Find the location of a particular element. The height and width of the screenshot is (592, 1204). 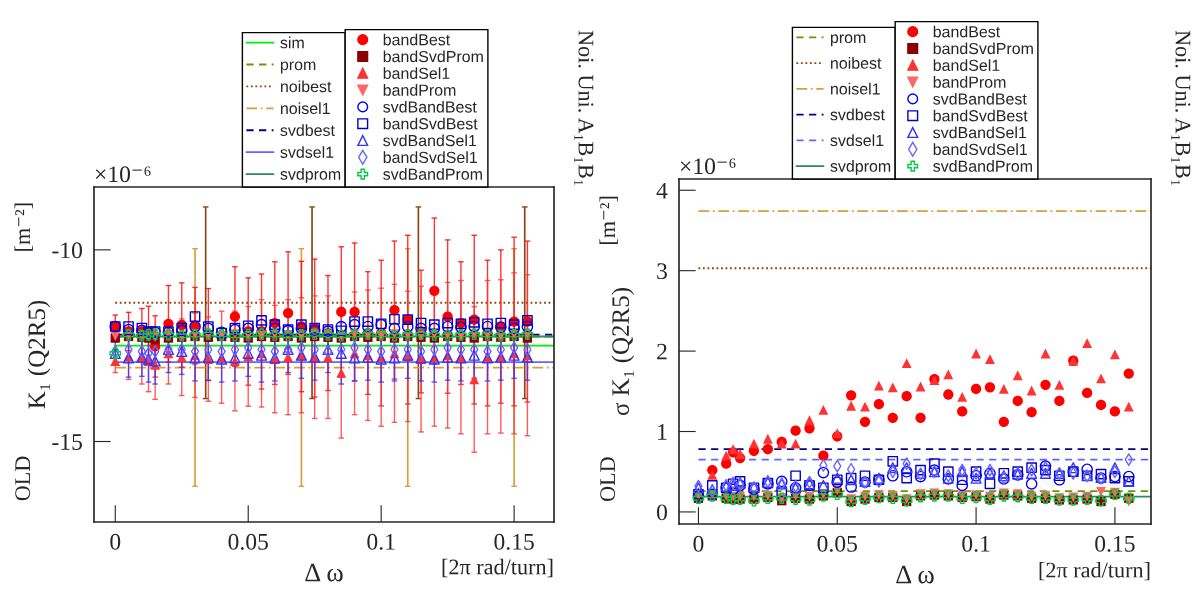

y-tick-label: 4 is located at coordinates (662, 190).